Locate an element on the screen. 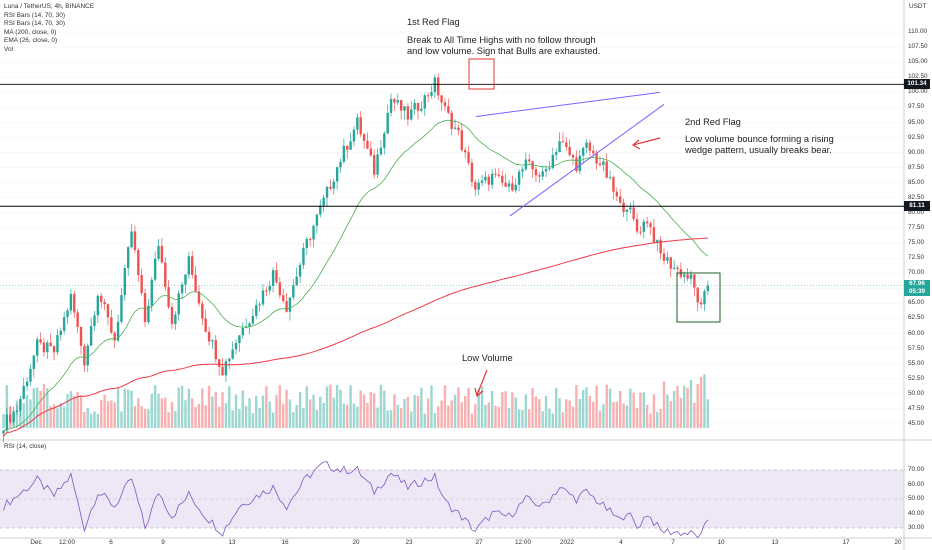  currency-label: USDT is located at coordinates (918, 6).